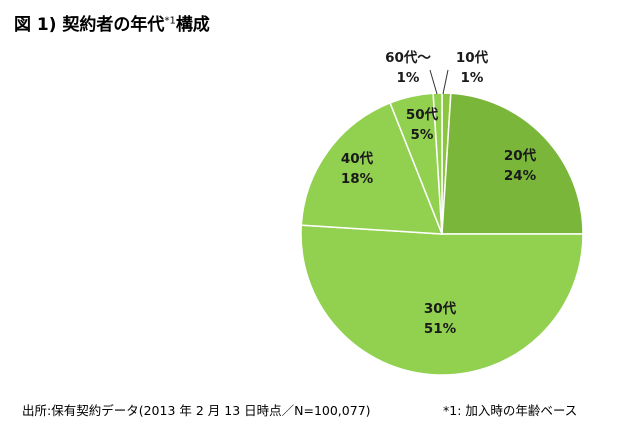 Image resolution: width=641 pixels, height=430 pixels. I want to click on slice-label-5: 50代, so click(422, 114).